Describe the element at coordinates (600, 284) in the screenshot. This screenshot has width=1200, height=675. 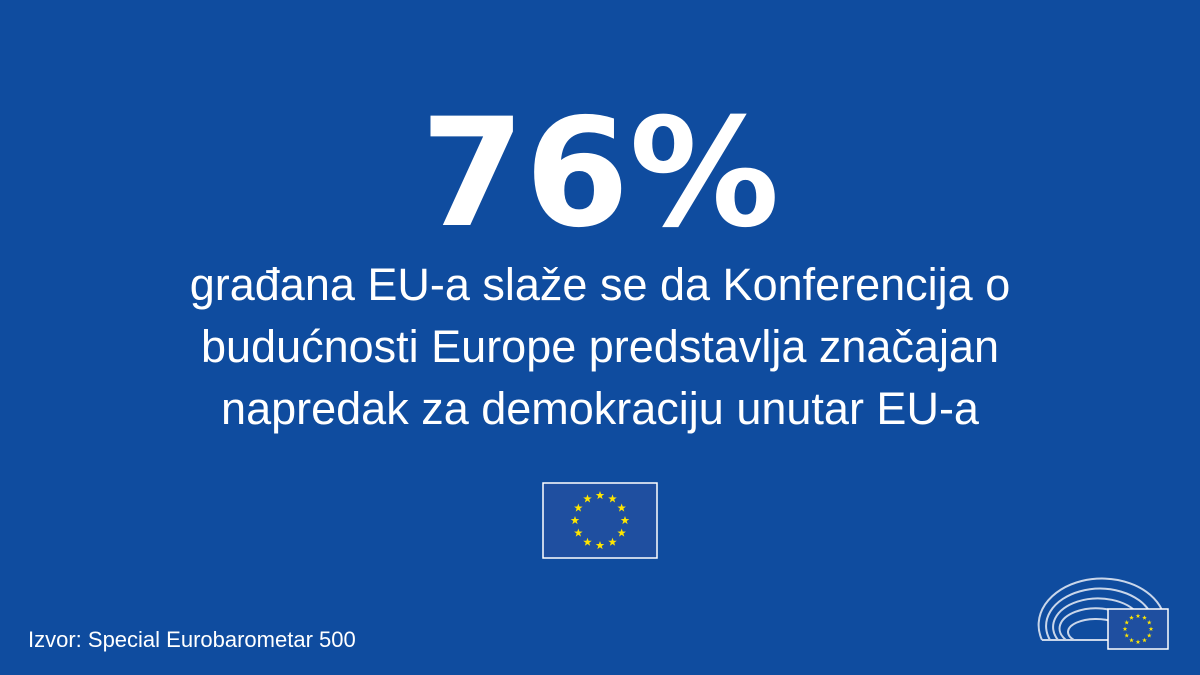
I see `body-line: građana EU-a slaže se da Konferencija o` at that location.